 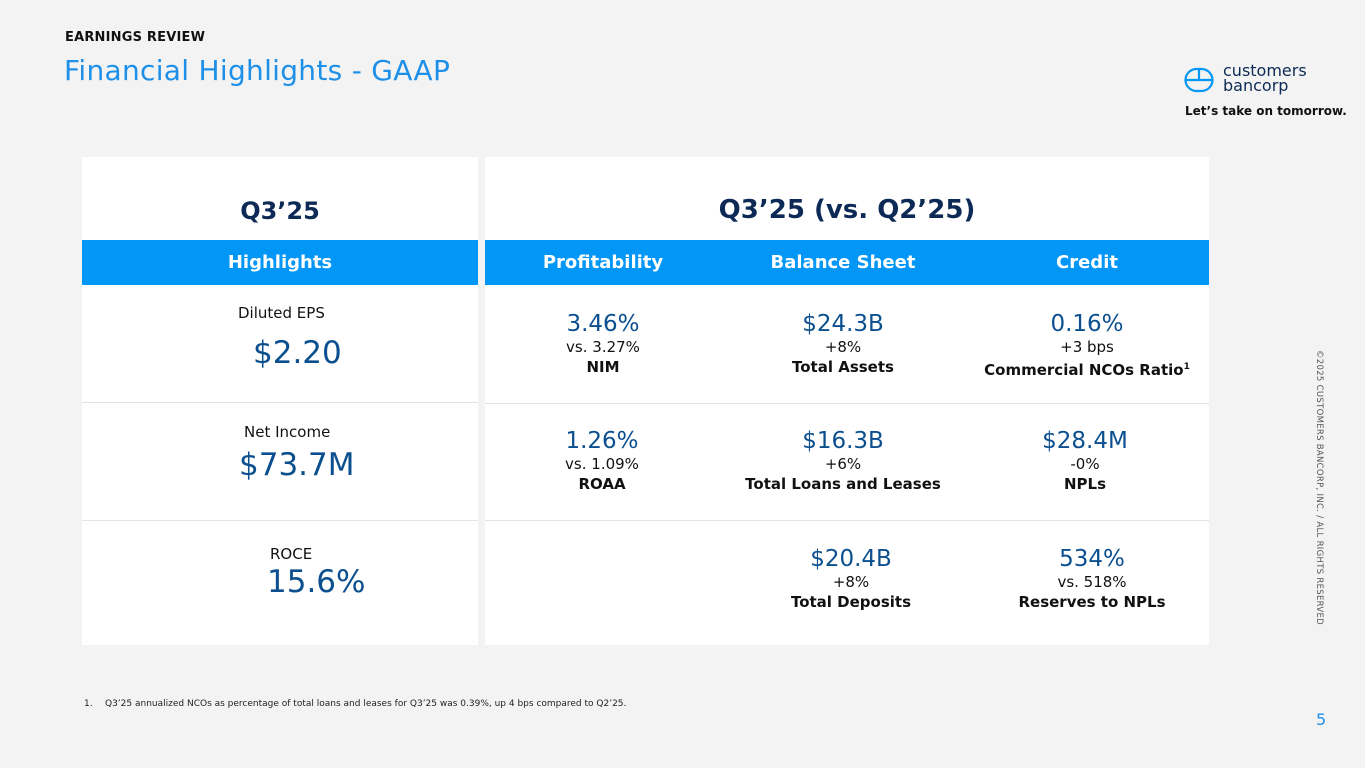 What do you see at coordinates (1087, 262) in the screenshot?
I see `credit-header: Credit` at bounding box center [1087, 262].